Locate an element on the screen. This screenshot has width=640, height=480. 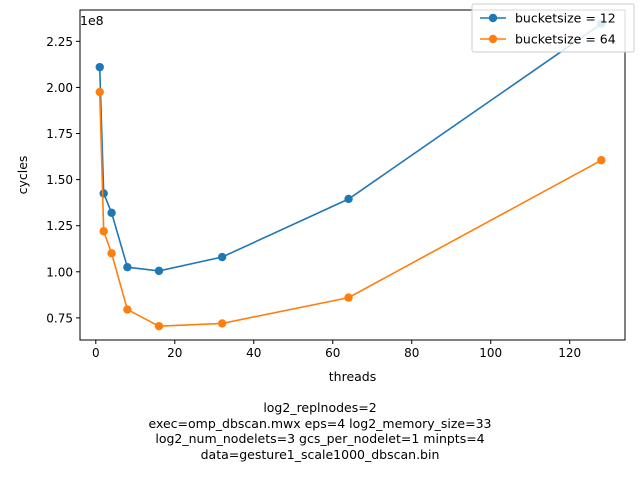
x-tick-label: 20 is located at coordinates (174, 353).